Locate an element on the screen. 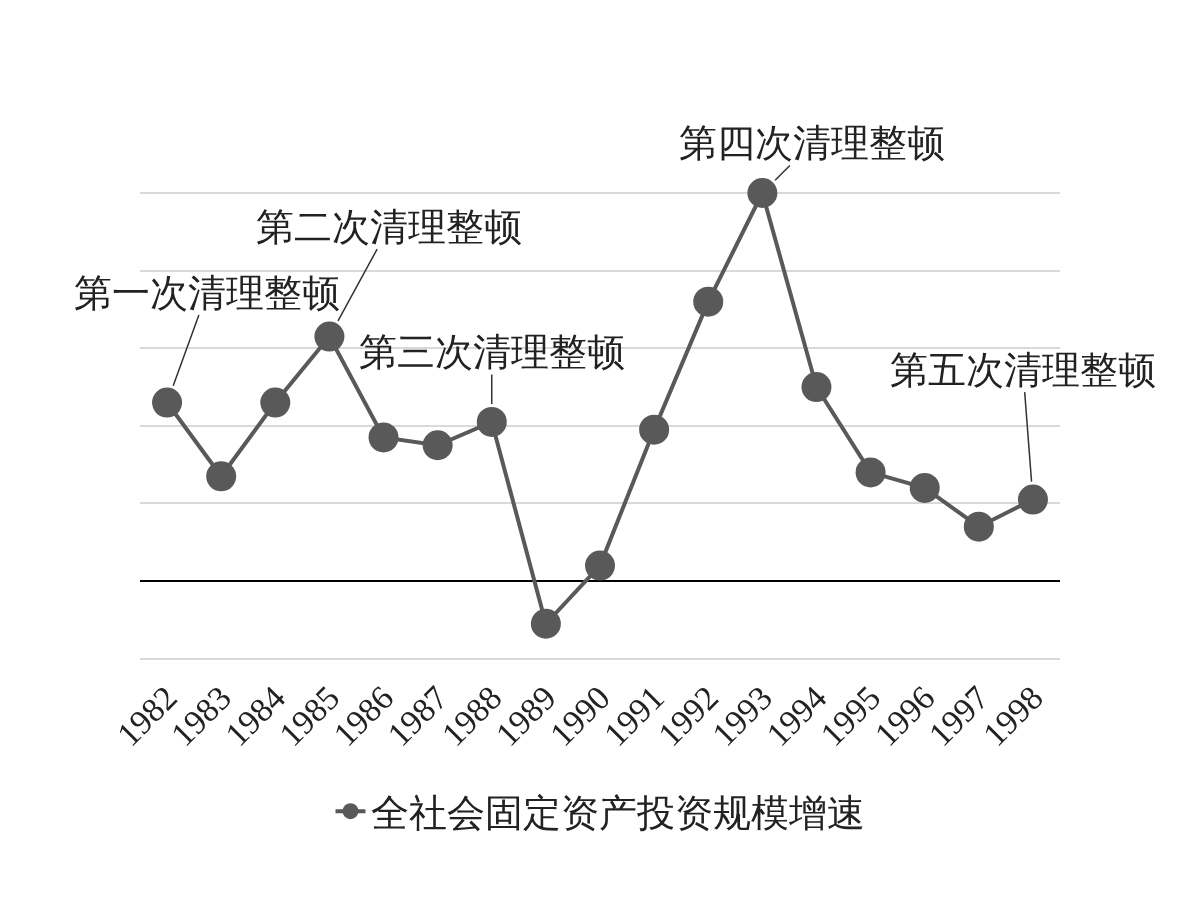 This screenshot has width=1200, height=900. annotation: 第五次清理整顿 is located at coordinates (1023, 370).